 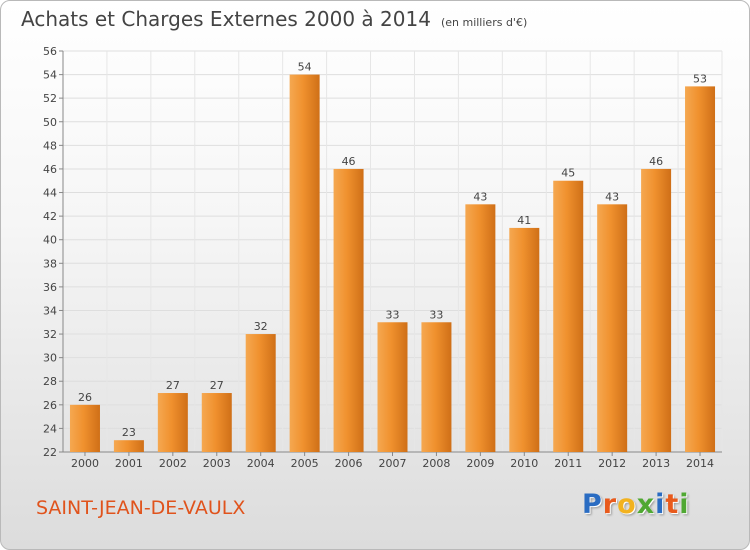 I want to click on y-tick-label: 24, so click(x=50, y=428).